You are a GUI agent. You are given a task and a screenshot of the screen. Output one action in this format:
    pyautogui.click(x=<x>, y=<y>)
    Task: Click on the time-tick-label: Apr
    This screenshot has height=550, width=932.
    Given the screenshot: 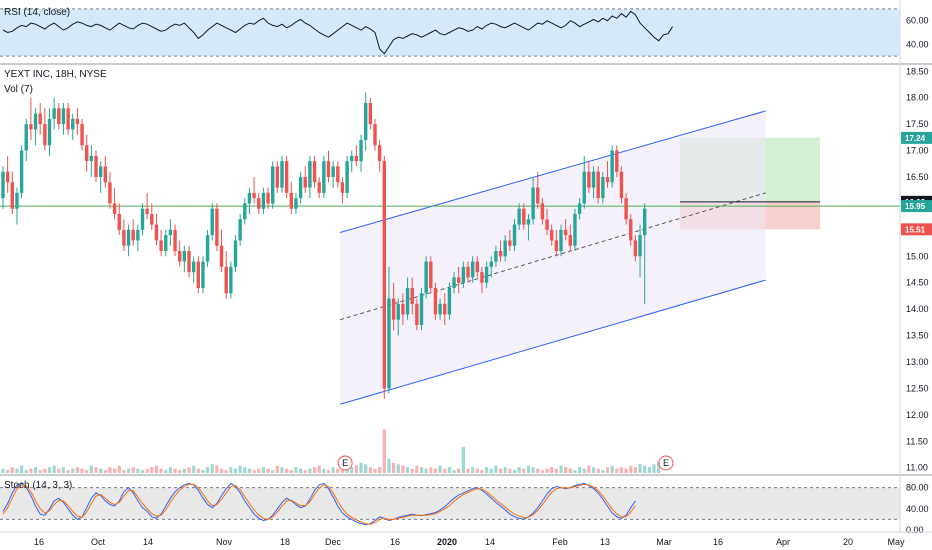 What is the action you would take?
    pyautogui.click(x=783, y=542)
    